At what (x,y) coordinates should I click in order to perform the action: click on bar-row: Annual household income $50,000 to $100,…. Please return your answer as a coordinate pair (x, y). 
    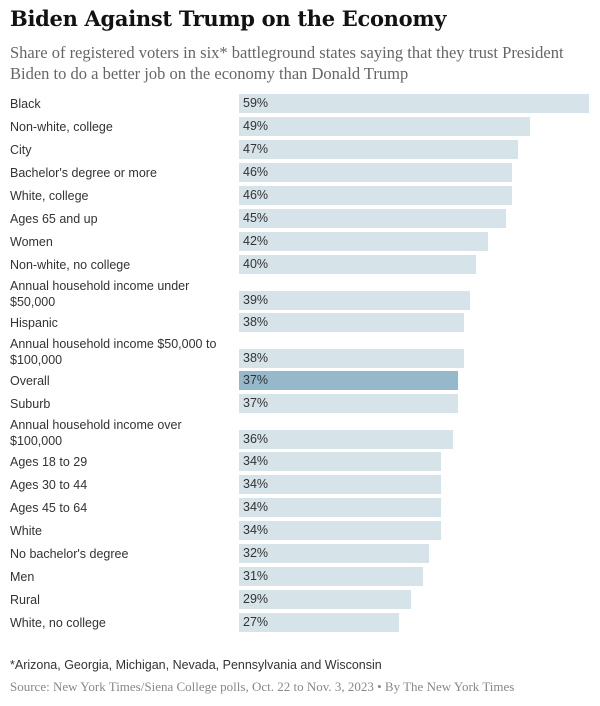
    Looking at the image, I should click on (300, 353).